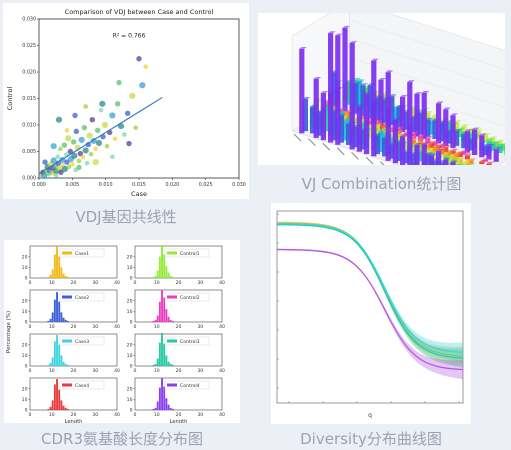  I want to click on hist-ytick-label: 0, so click(26, 279).